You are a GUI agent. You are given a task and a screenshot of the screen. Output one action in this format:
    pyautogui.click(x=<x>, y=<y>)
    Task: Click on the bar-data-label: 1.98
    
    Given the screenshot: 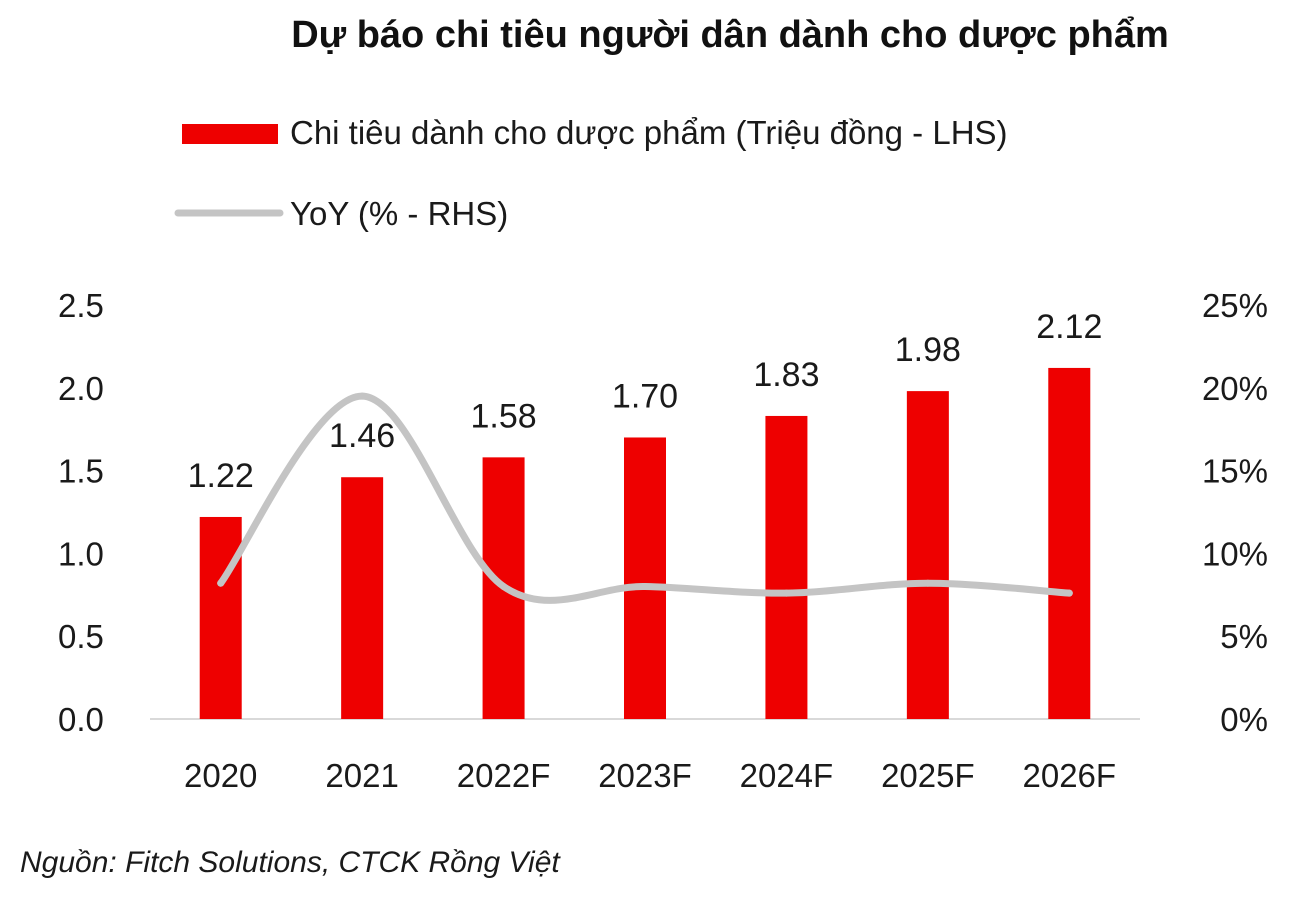 What is the action you would take?
    pyautogui.click(x=928, y=350)
    